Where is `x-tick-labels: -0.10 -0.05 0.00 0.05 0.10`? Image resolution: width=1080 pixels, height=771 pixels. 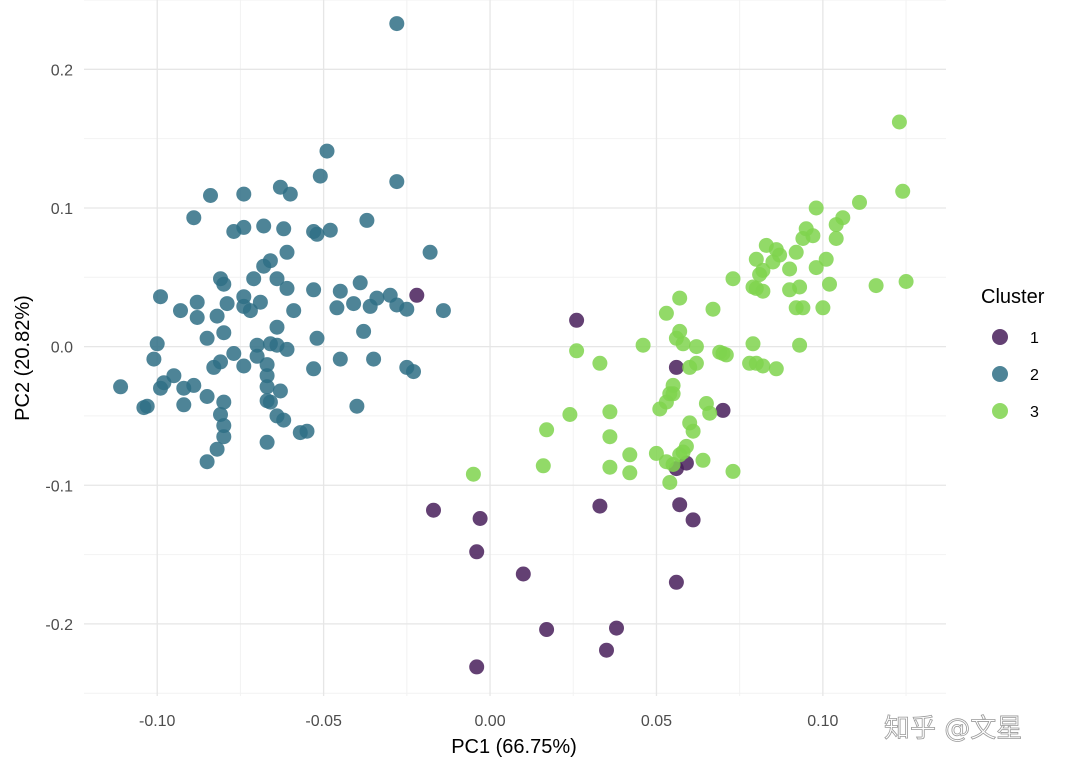 x-tick-labels: -0.10 -0.05 0.00 0.05 0.10 is located at coordinates (489, 721).